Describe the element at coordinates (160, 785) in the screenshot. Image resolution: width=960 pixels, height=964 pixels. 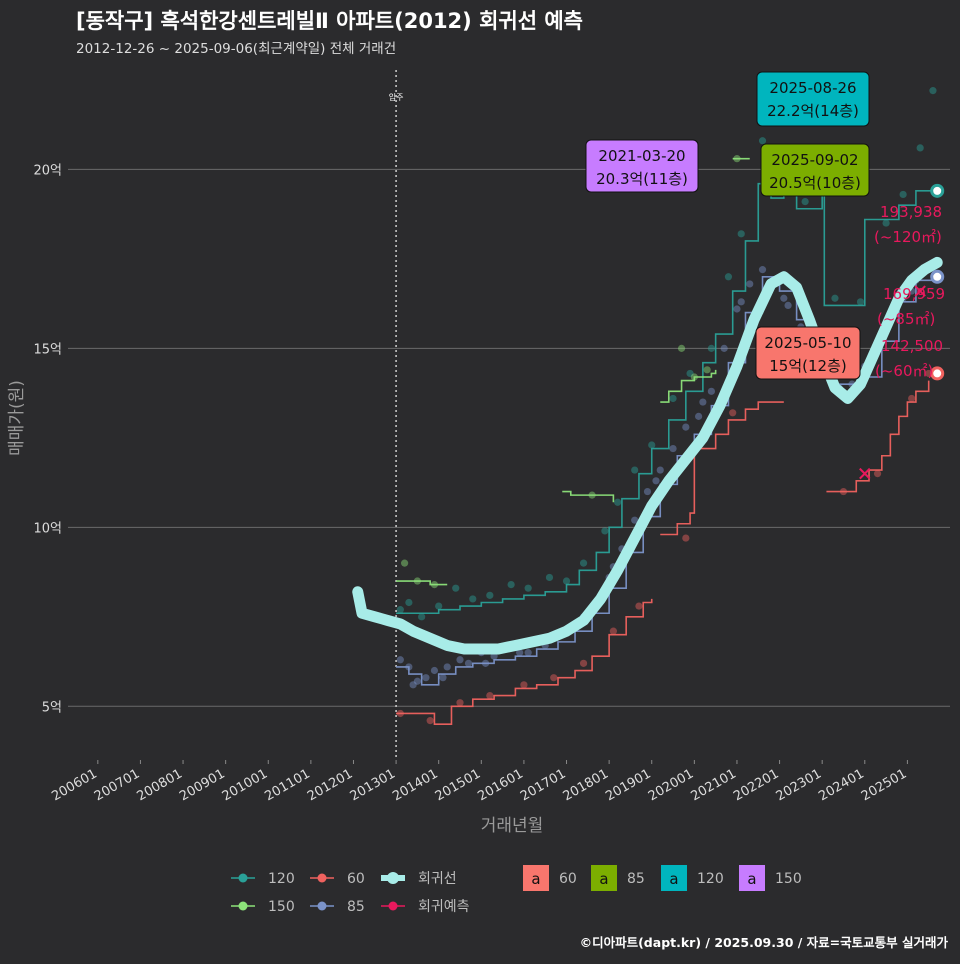
I see `x-tick-label: 200801` at that location.